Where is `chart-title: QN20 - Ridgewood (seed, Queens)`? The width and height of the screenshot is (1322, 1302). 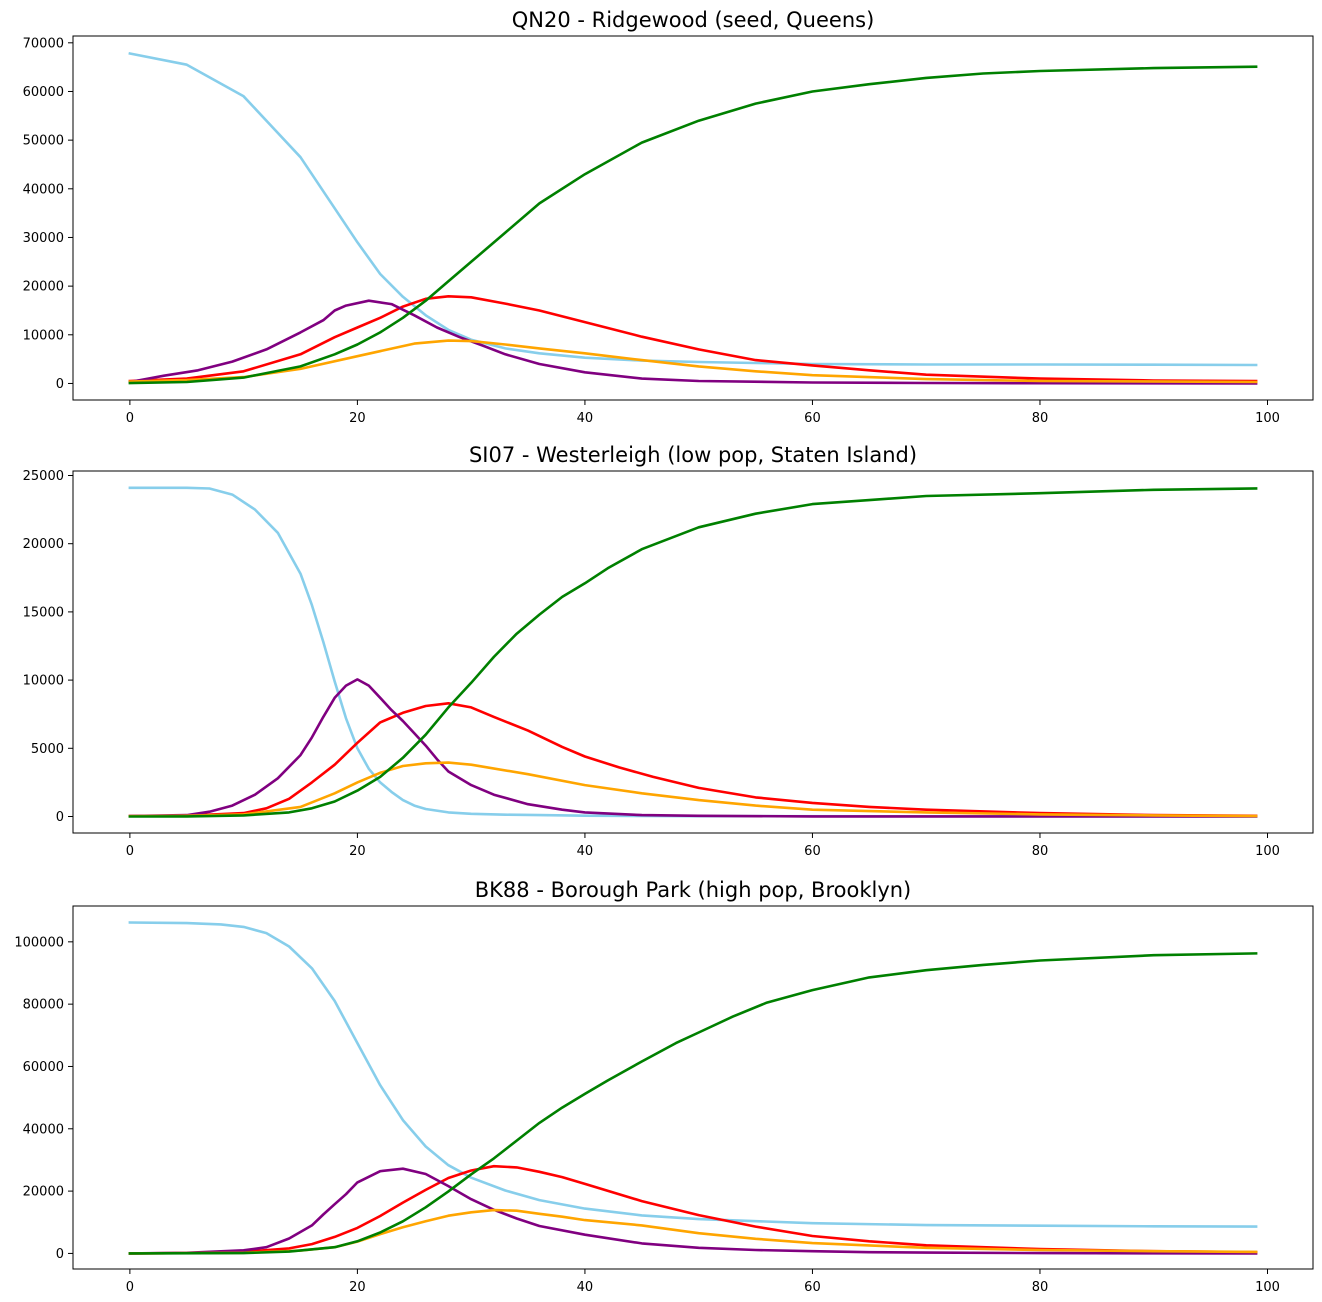 chart-title: QN20 - Ridgewood (seed, Queens) is located at coordinates (693, 20).